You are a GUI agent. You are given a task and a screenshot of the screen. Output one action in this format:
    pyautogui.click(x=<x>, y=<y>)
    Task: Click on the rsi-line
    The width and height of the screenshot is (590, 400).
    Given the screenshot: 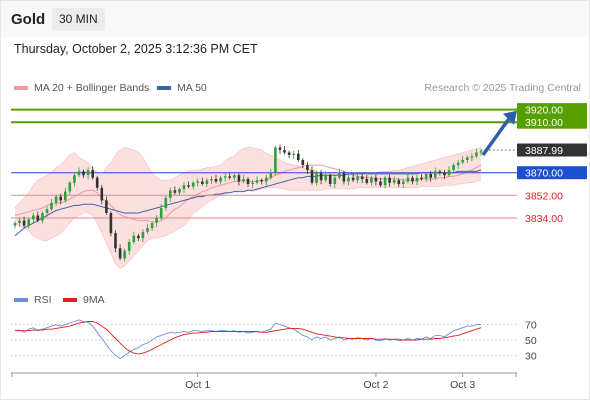 What is the action you would take?
    pyautogui.click(x=247, y=339)
    